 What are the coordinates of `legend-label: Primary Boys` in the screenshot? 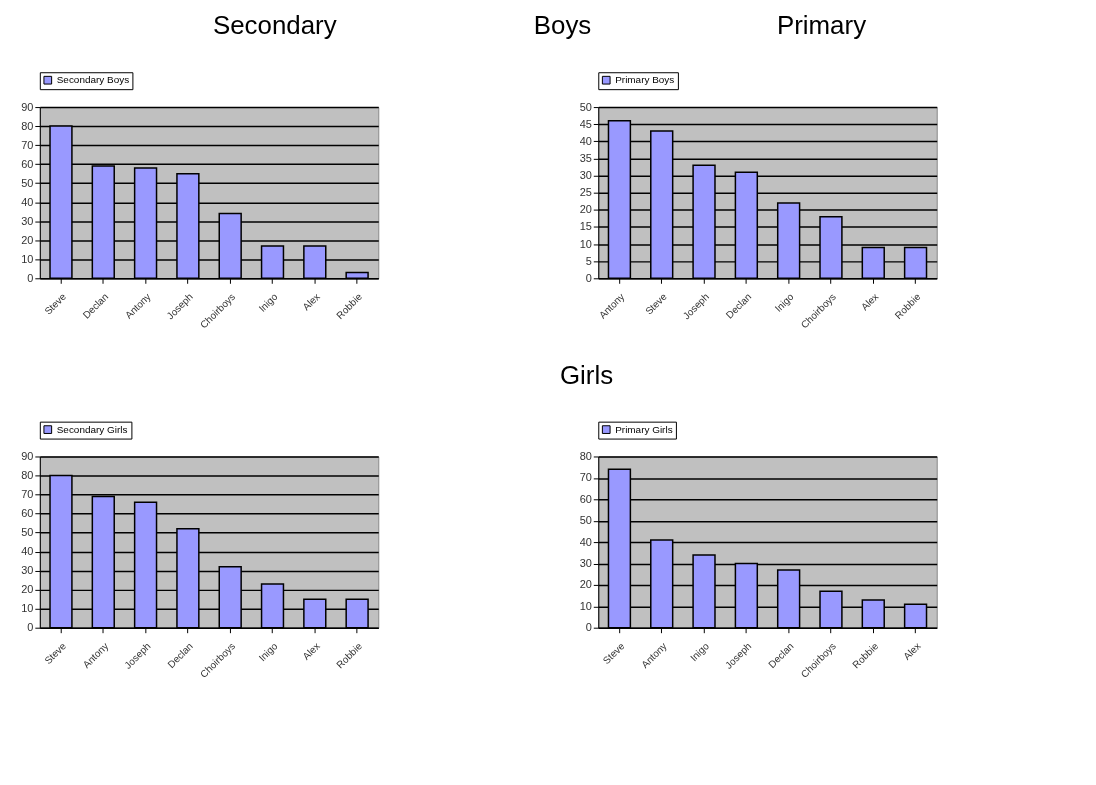 It's located at (645, 80).